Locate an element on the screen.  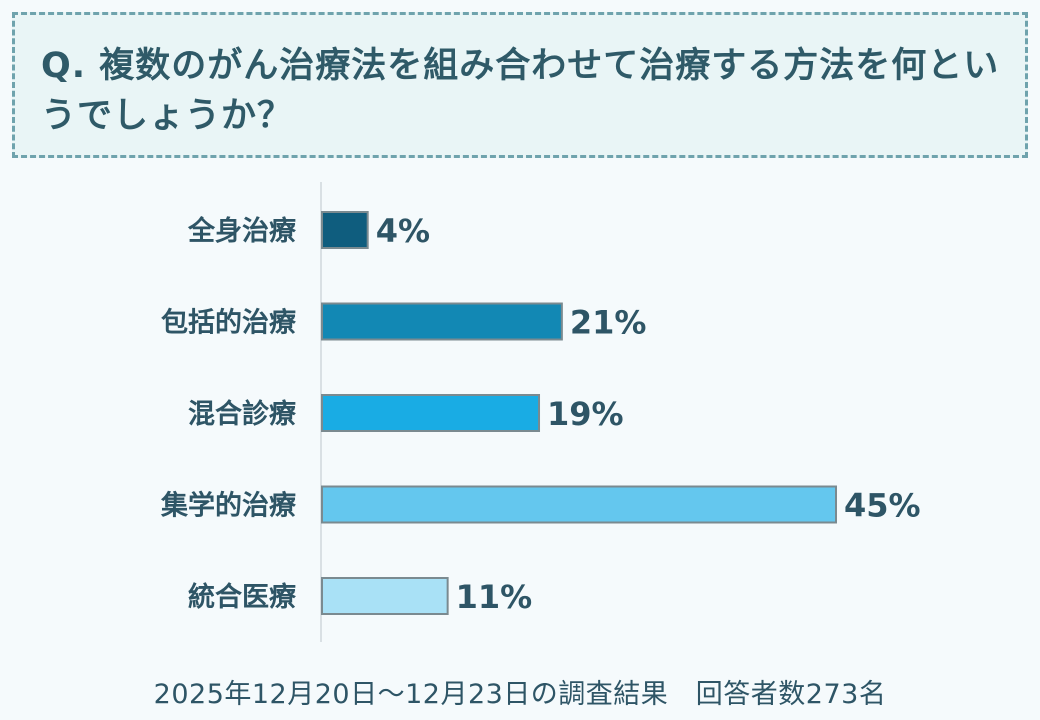
question-text: Q. 複数のがん治療法を組み合わせて治療する方法を何というでしょうか？ is located at coordinates (520, 91).